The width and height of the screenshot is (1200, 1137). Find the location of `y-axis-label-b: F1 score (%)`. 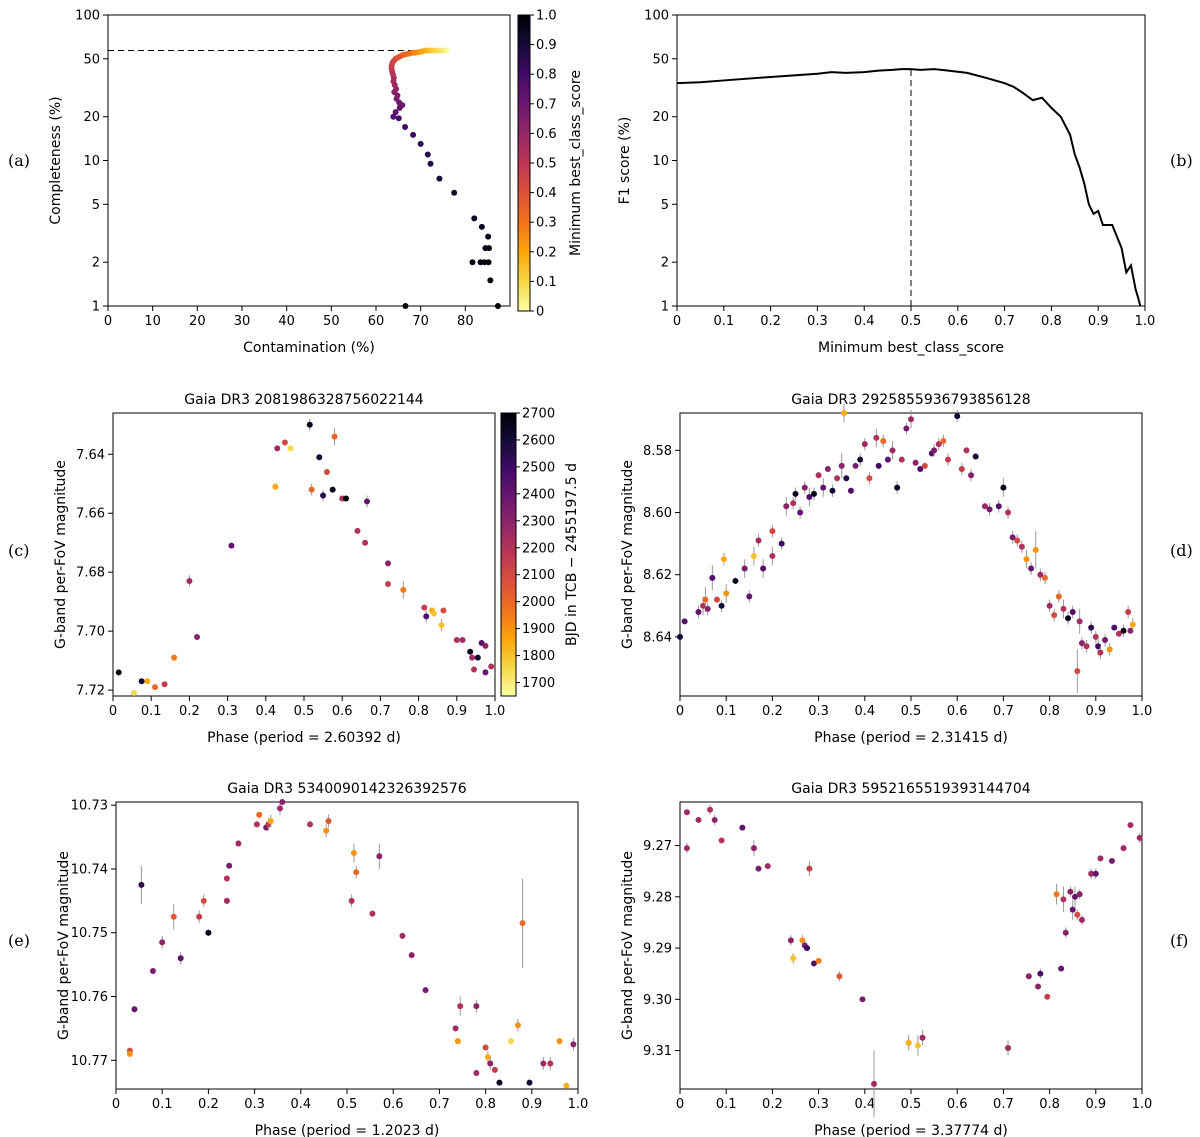

y-axis-label-b: F1 score (%) is located at coordinates (625, 161).